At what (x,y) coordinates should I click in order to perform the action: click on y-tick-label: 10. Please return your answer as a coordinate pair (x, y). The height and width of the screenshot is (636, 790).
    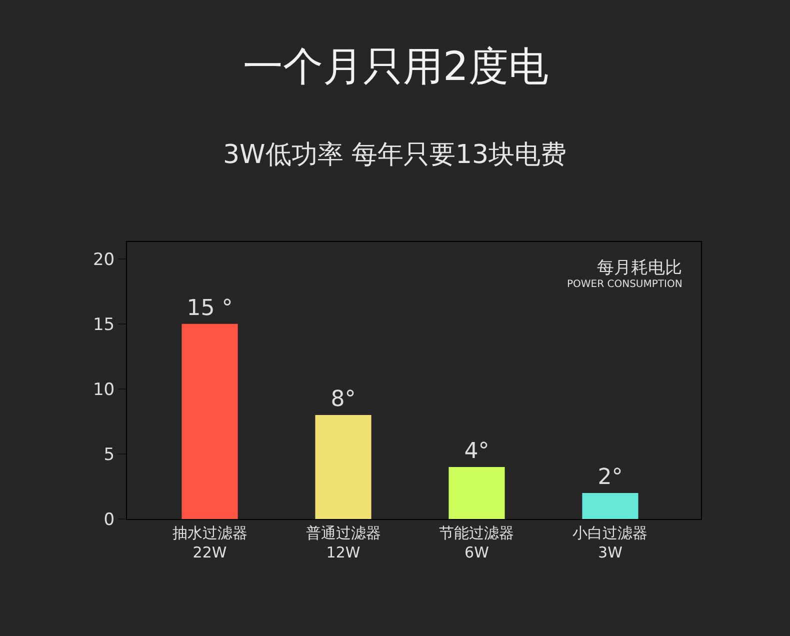
    Looking at the image, I should click on (103, 390).